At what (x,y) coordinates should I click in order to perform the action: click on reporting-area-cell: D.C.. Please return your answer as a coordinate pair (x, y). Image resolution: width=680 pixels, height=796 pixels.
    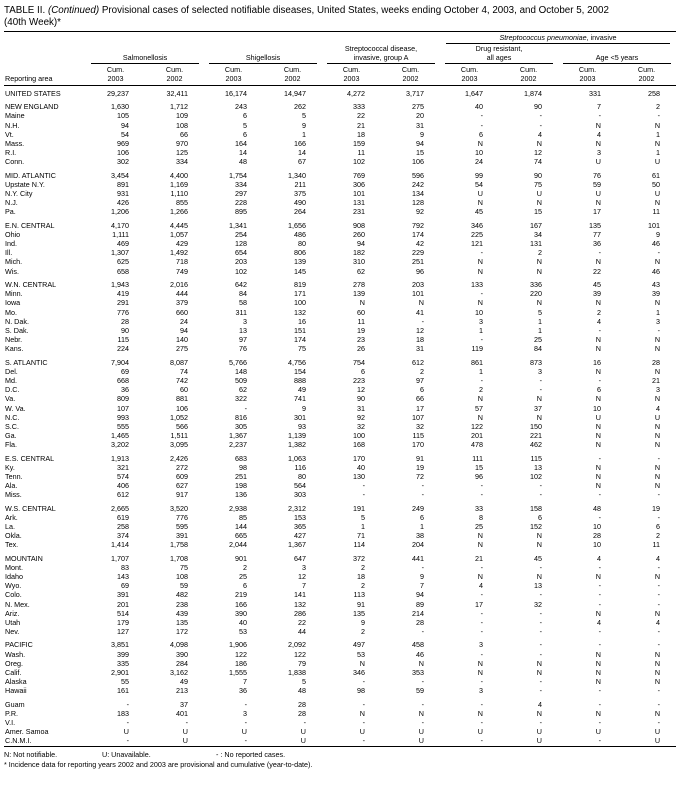
    Looking at the image, I should click on (12, 390).